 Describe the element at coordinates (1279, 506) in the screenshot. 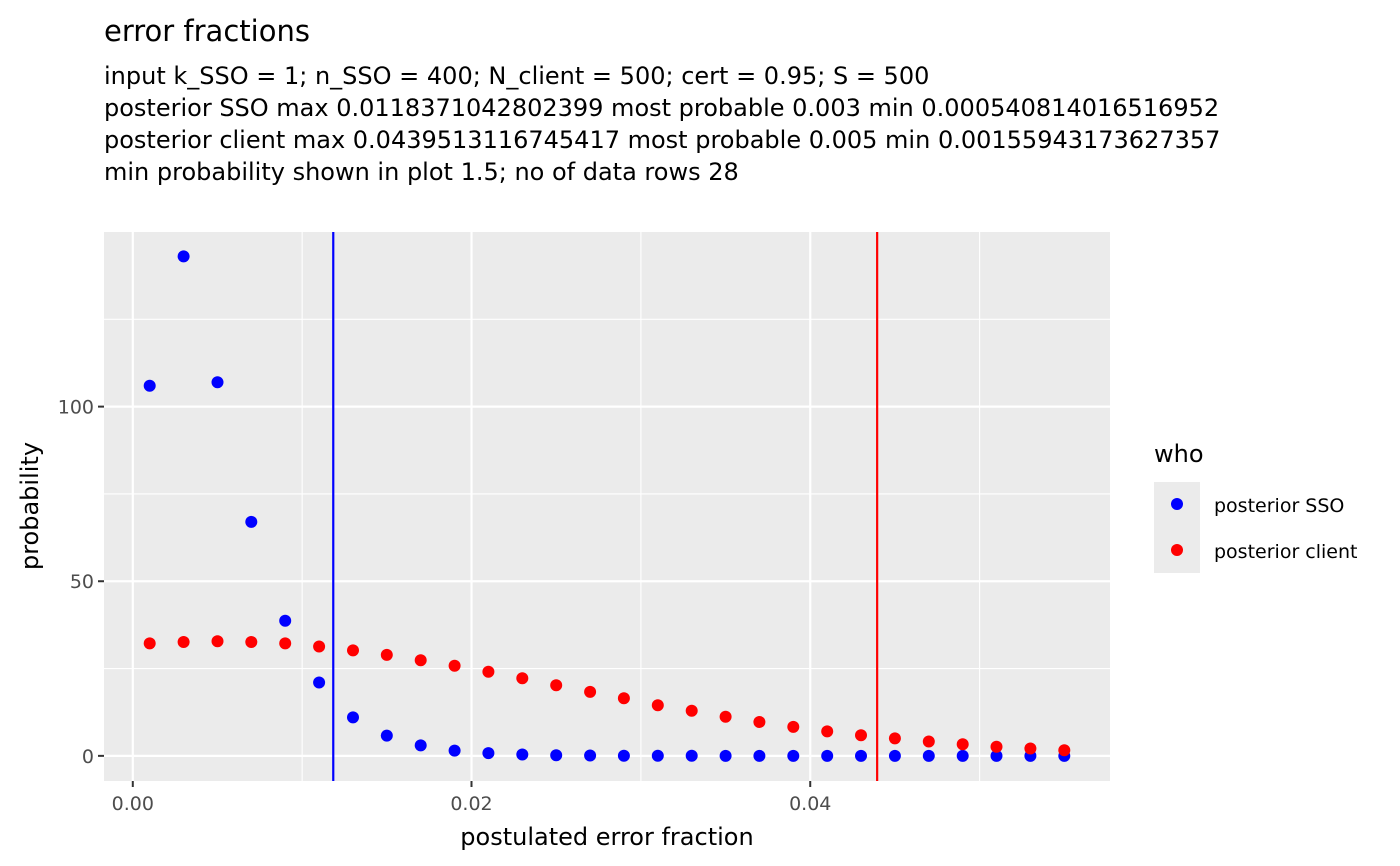

I see `legend-label-sso: posterior SSO` at that location.